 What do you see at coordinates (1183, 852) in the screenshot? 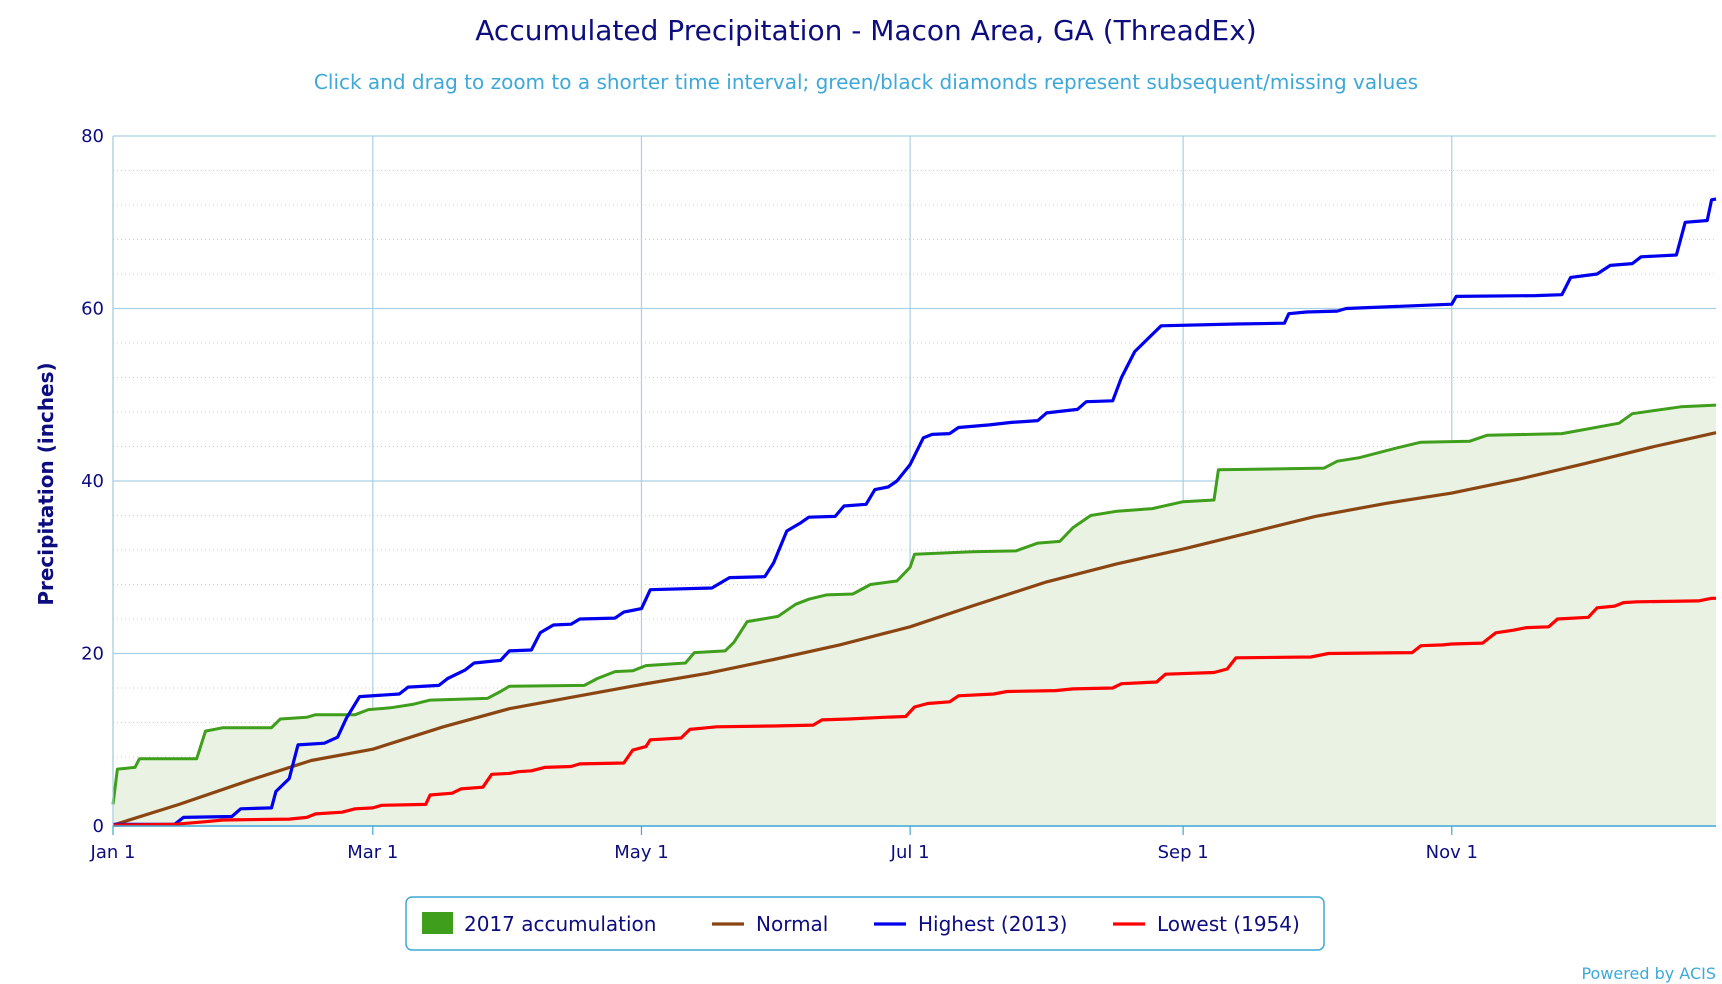
I see `x-tick-label: Sep 1` at bounding box center [1183, 852].